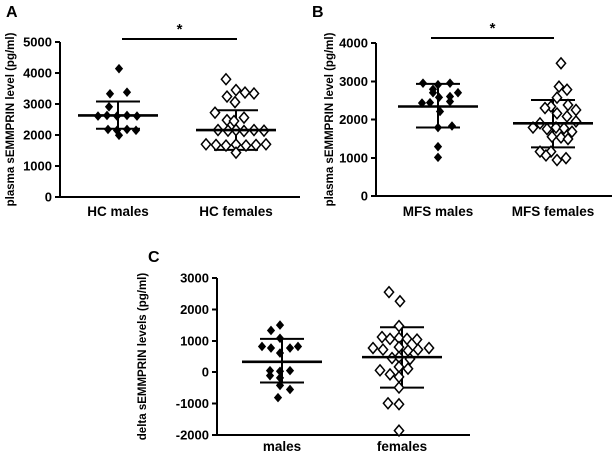 The height and width of the screenshot is (457, 616). What do you see at coordinates (180, 29) in the screenshot?
I see `significance-star: *` at bounding box center [180, 29].